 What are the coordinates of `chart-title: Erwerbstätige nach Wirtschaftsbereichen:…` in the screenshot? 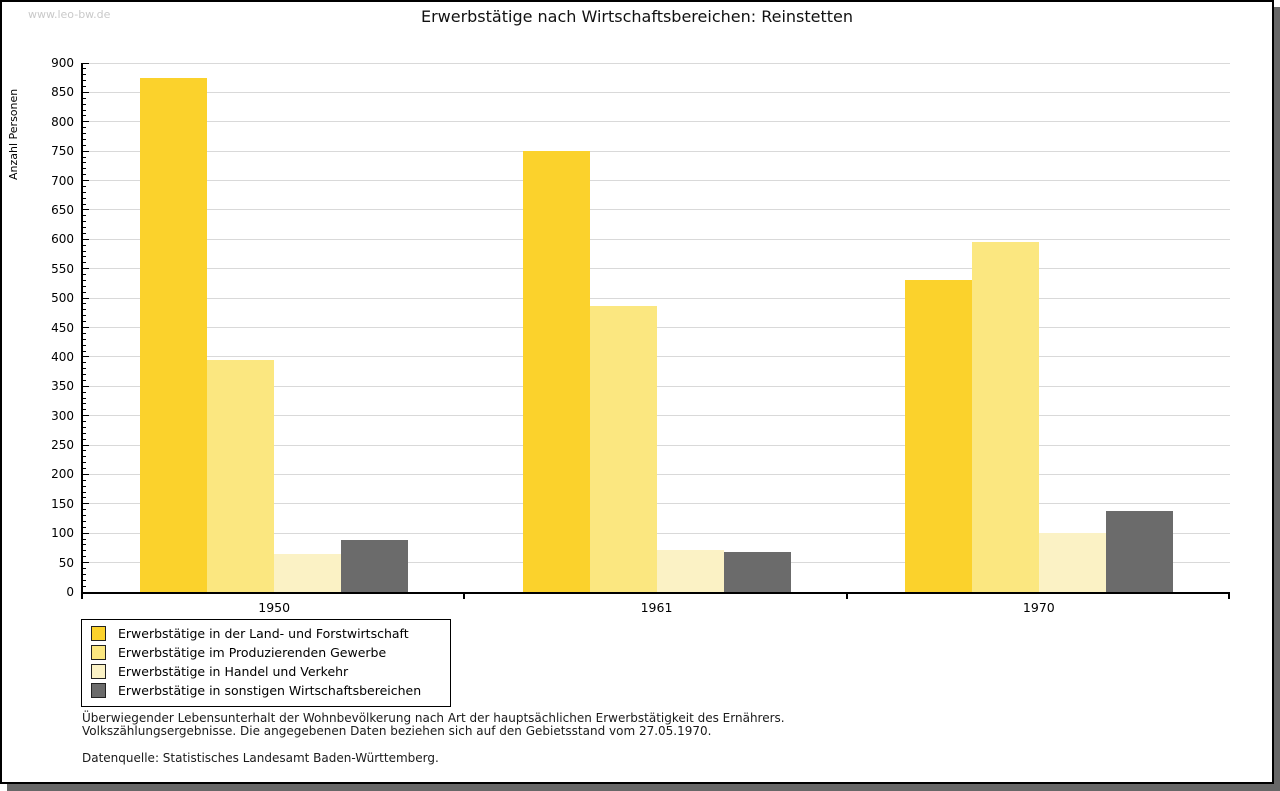 It's located at (637, 16).